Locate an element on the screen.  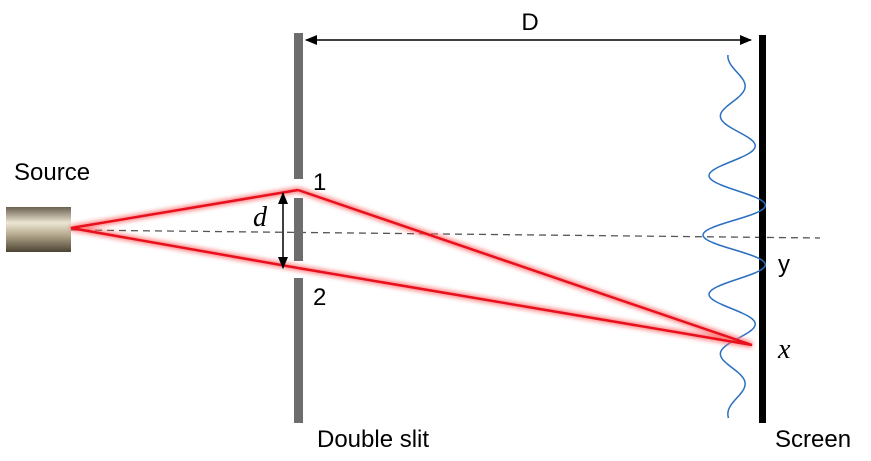
double-slit-label: Double slit is located at coordinates (373, 439).